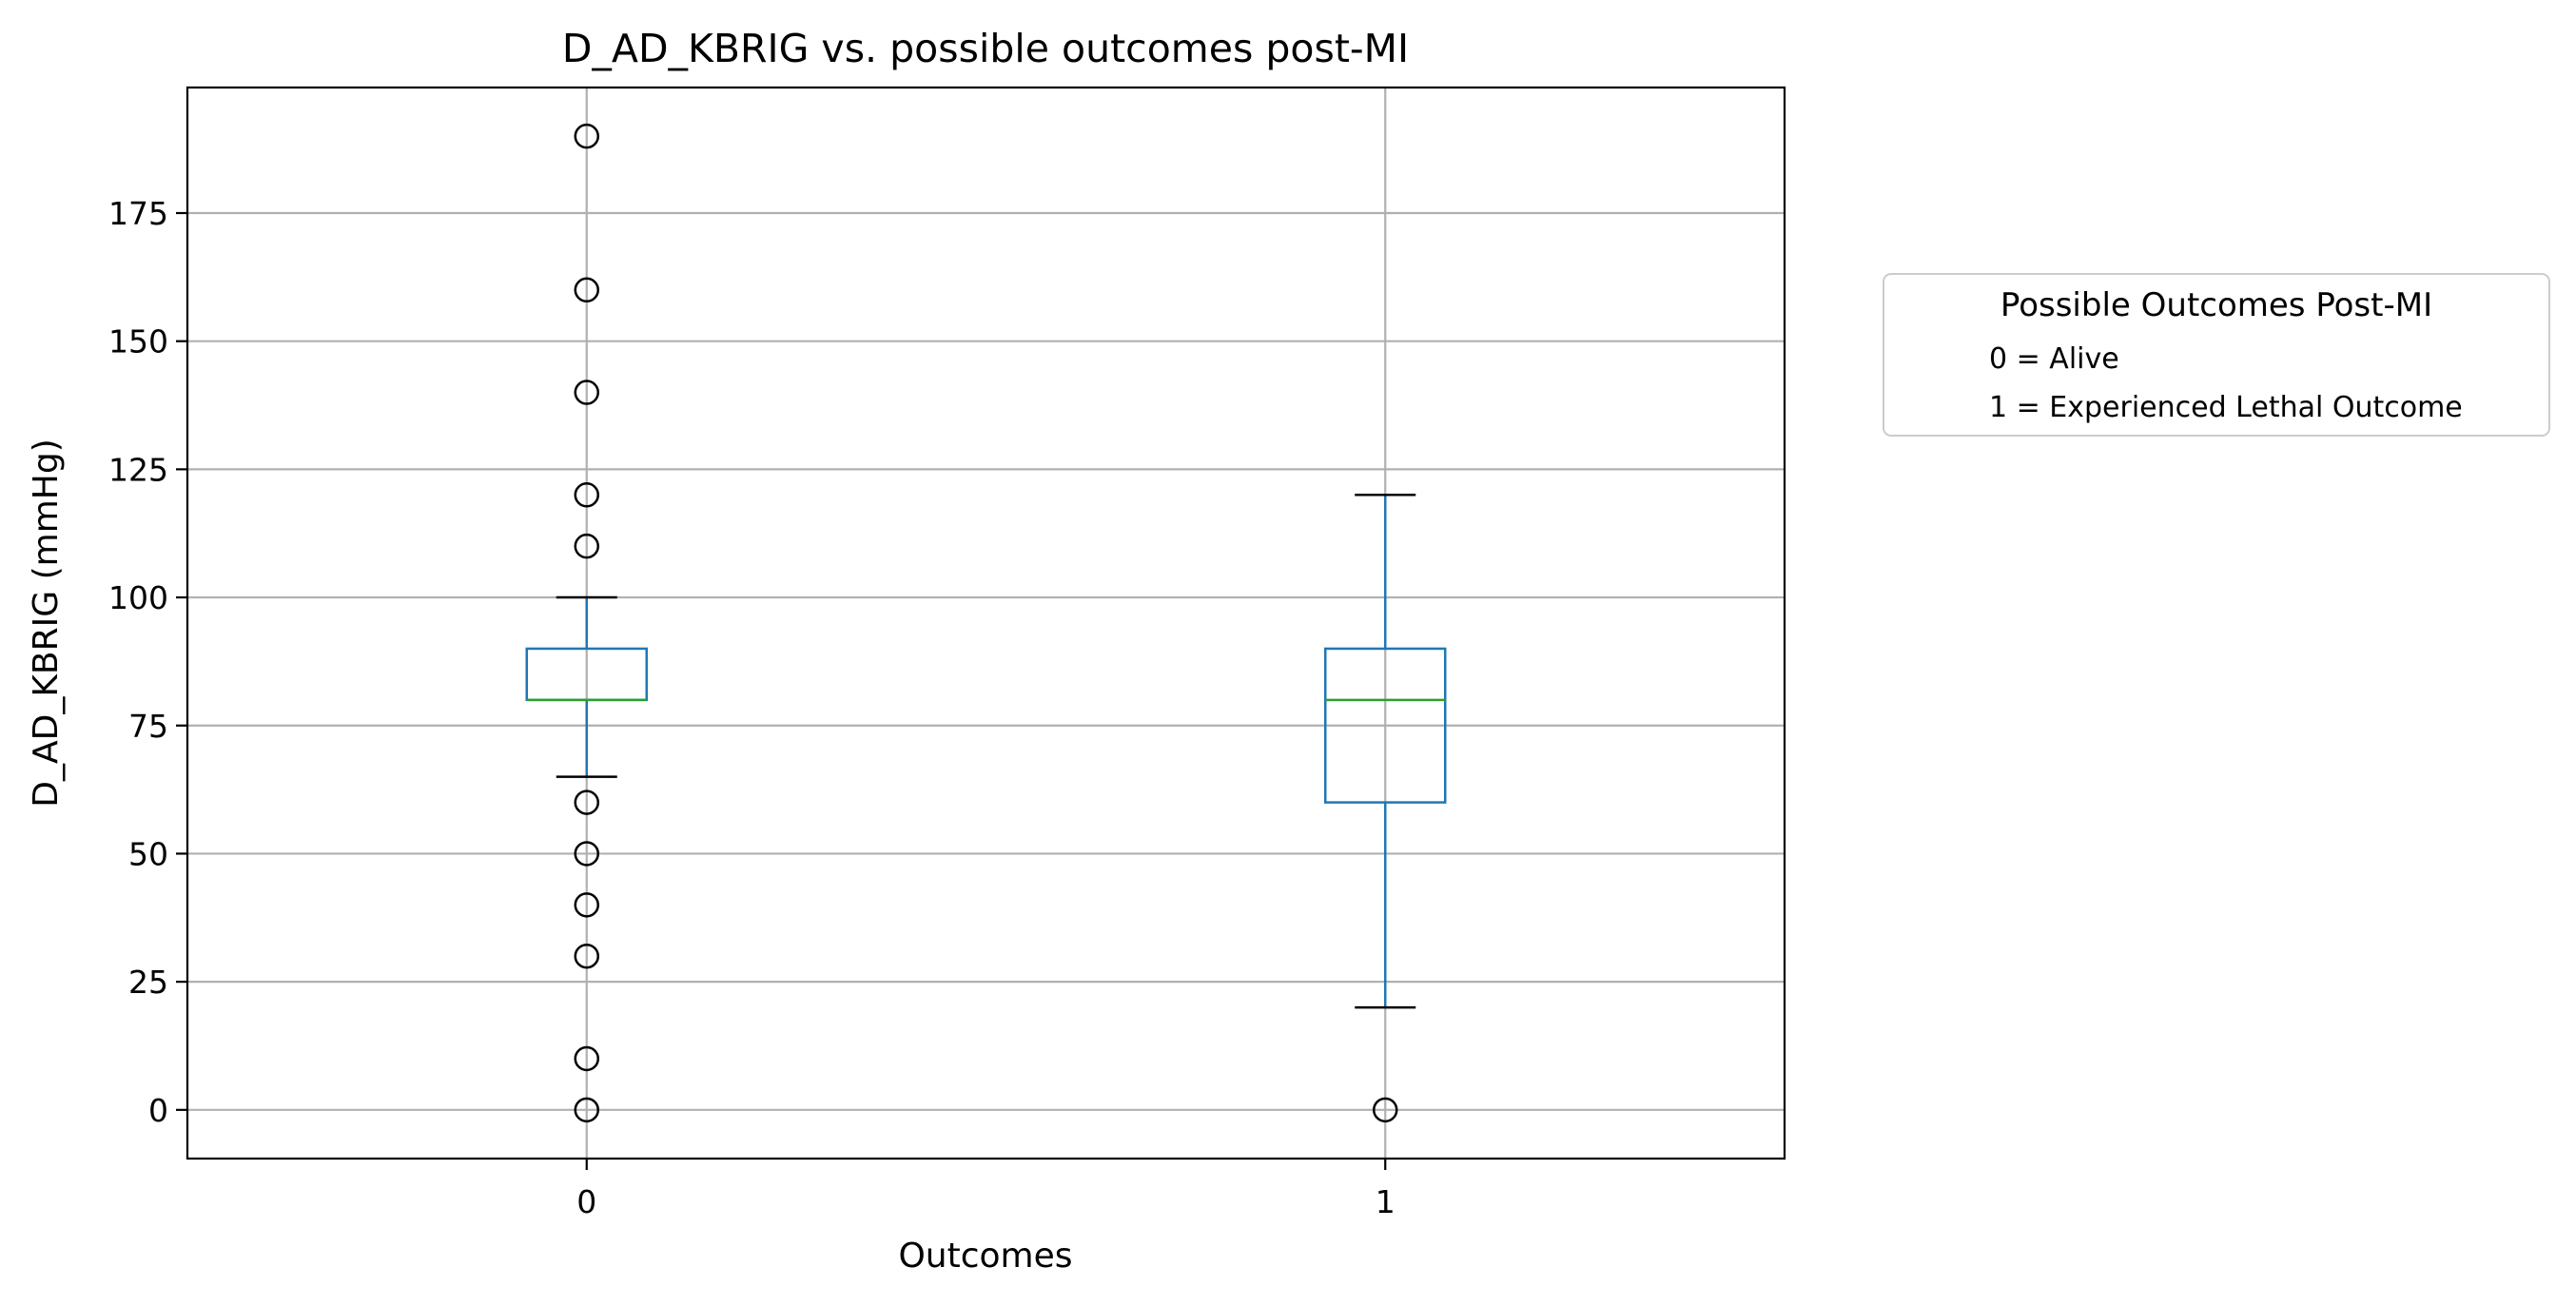 The image size is (2576, 1306). I want to click on legend-entry-alive: 0 = Alive, so click(2054, 359).